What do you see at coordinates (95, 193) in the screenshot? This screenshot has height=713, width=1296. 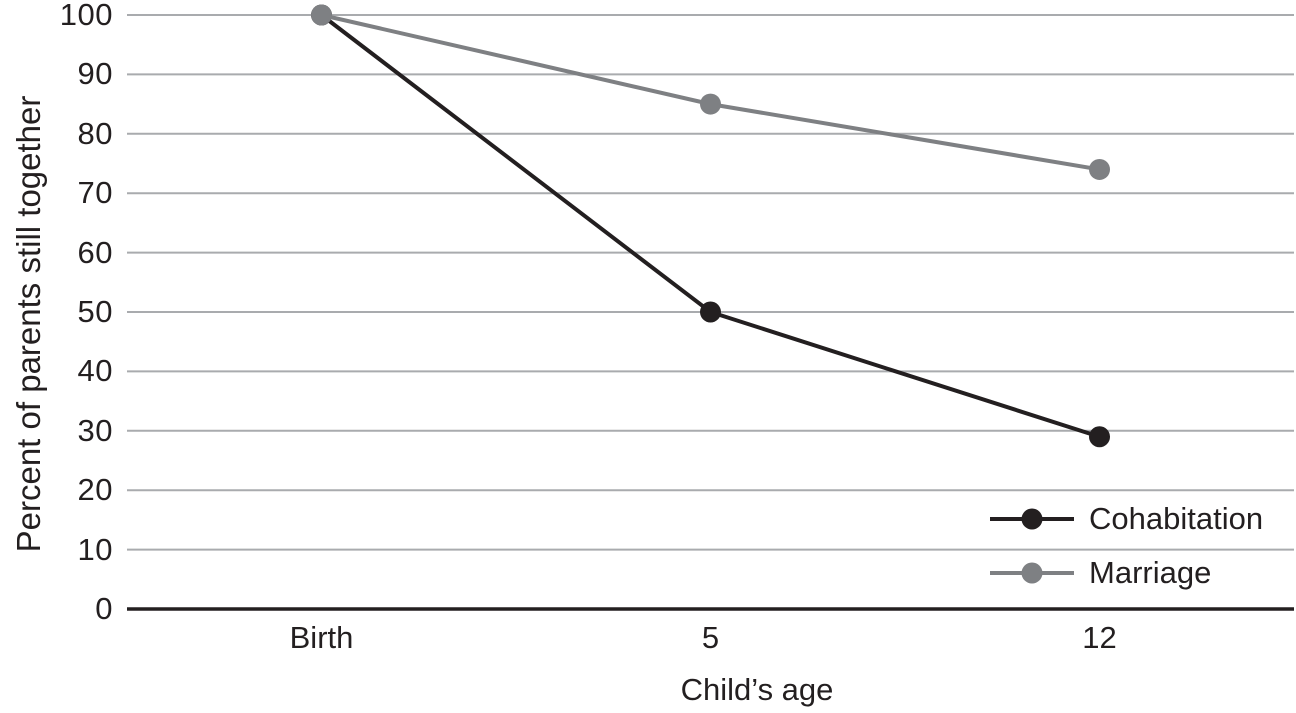 I see `y-tick-label: 70` at bounding box center [95, 193].